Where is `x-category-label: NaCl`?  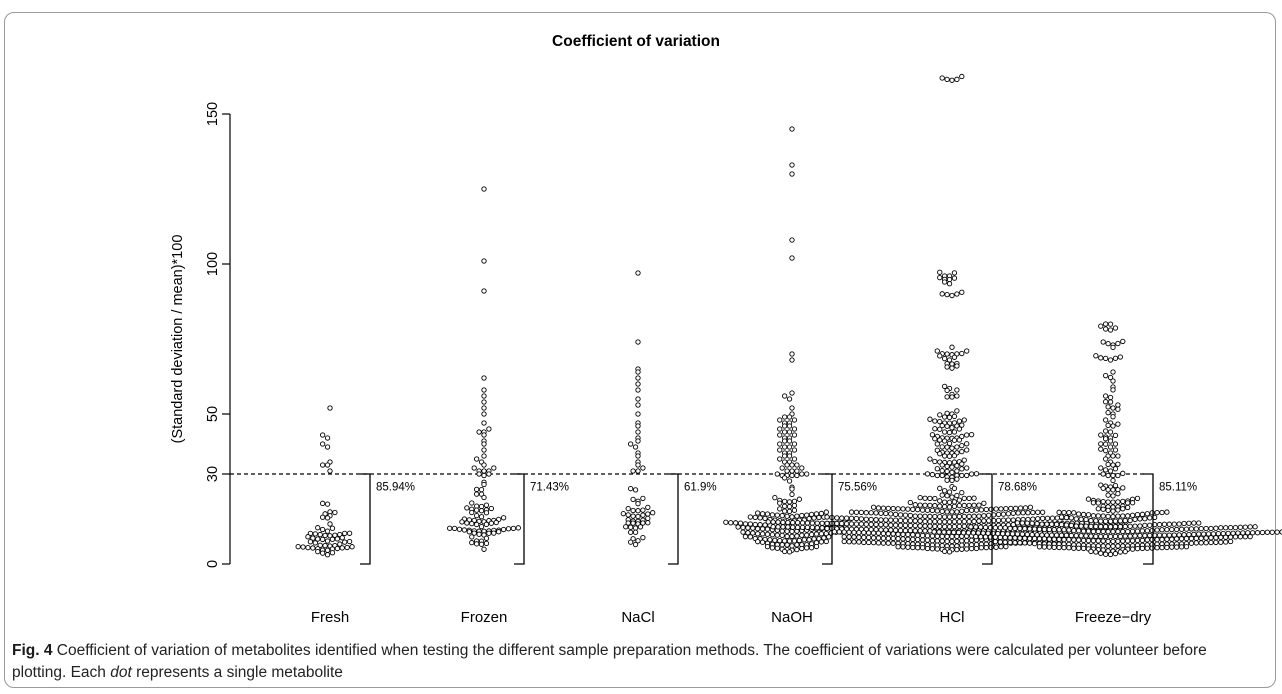
x-category-label: NaCl is located at coordinates (637, 617).